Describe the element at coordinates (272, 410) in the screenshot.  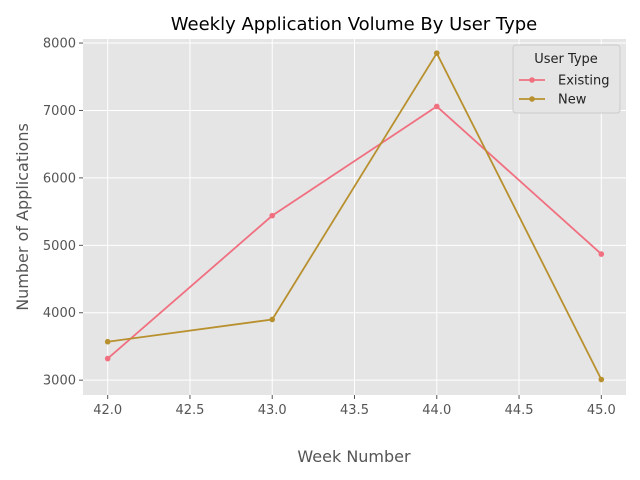
I see `x-tick-label: 43.0` at that location.